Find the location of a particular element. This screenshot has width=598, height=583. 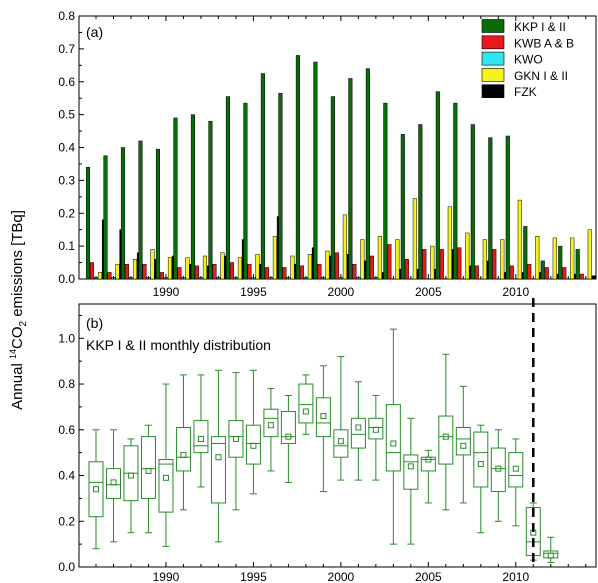

legend-swatch-kwo is located at coordinates (493, 58).